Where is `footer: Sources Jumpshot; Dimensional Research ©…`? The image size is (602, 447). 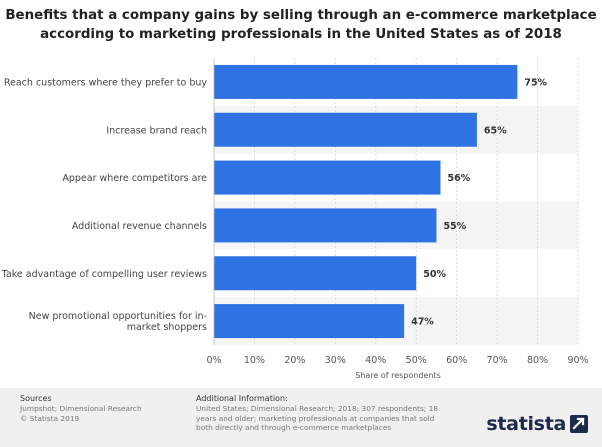 footer: Sources Jumpshot; Dimensional Research ©… is located at coordinates (301, 417).